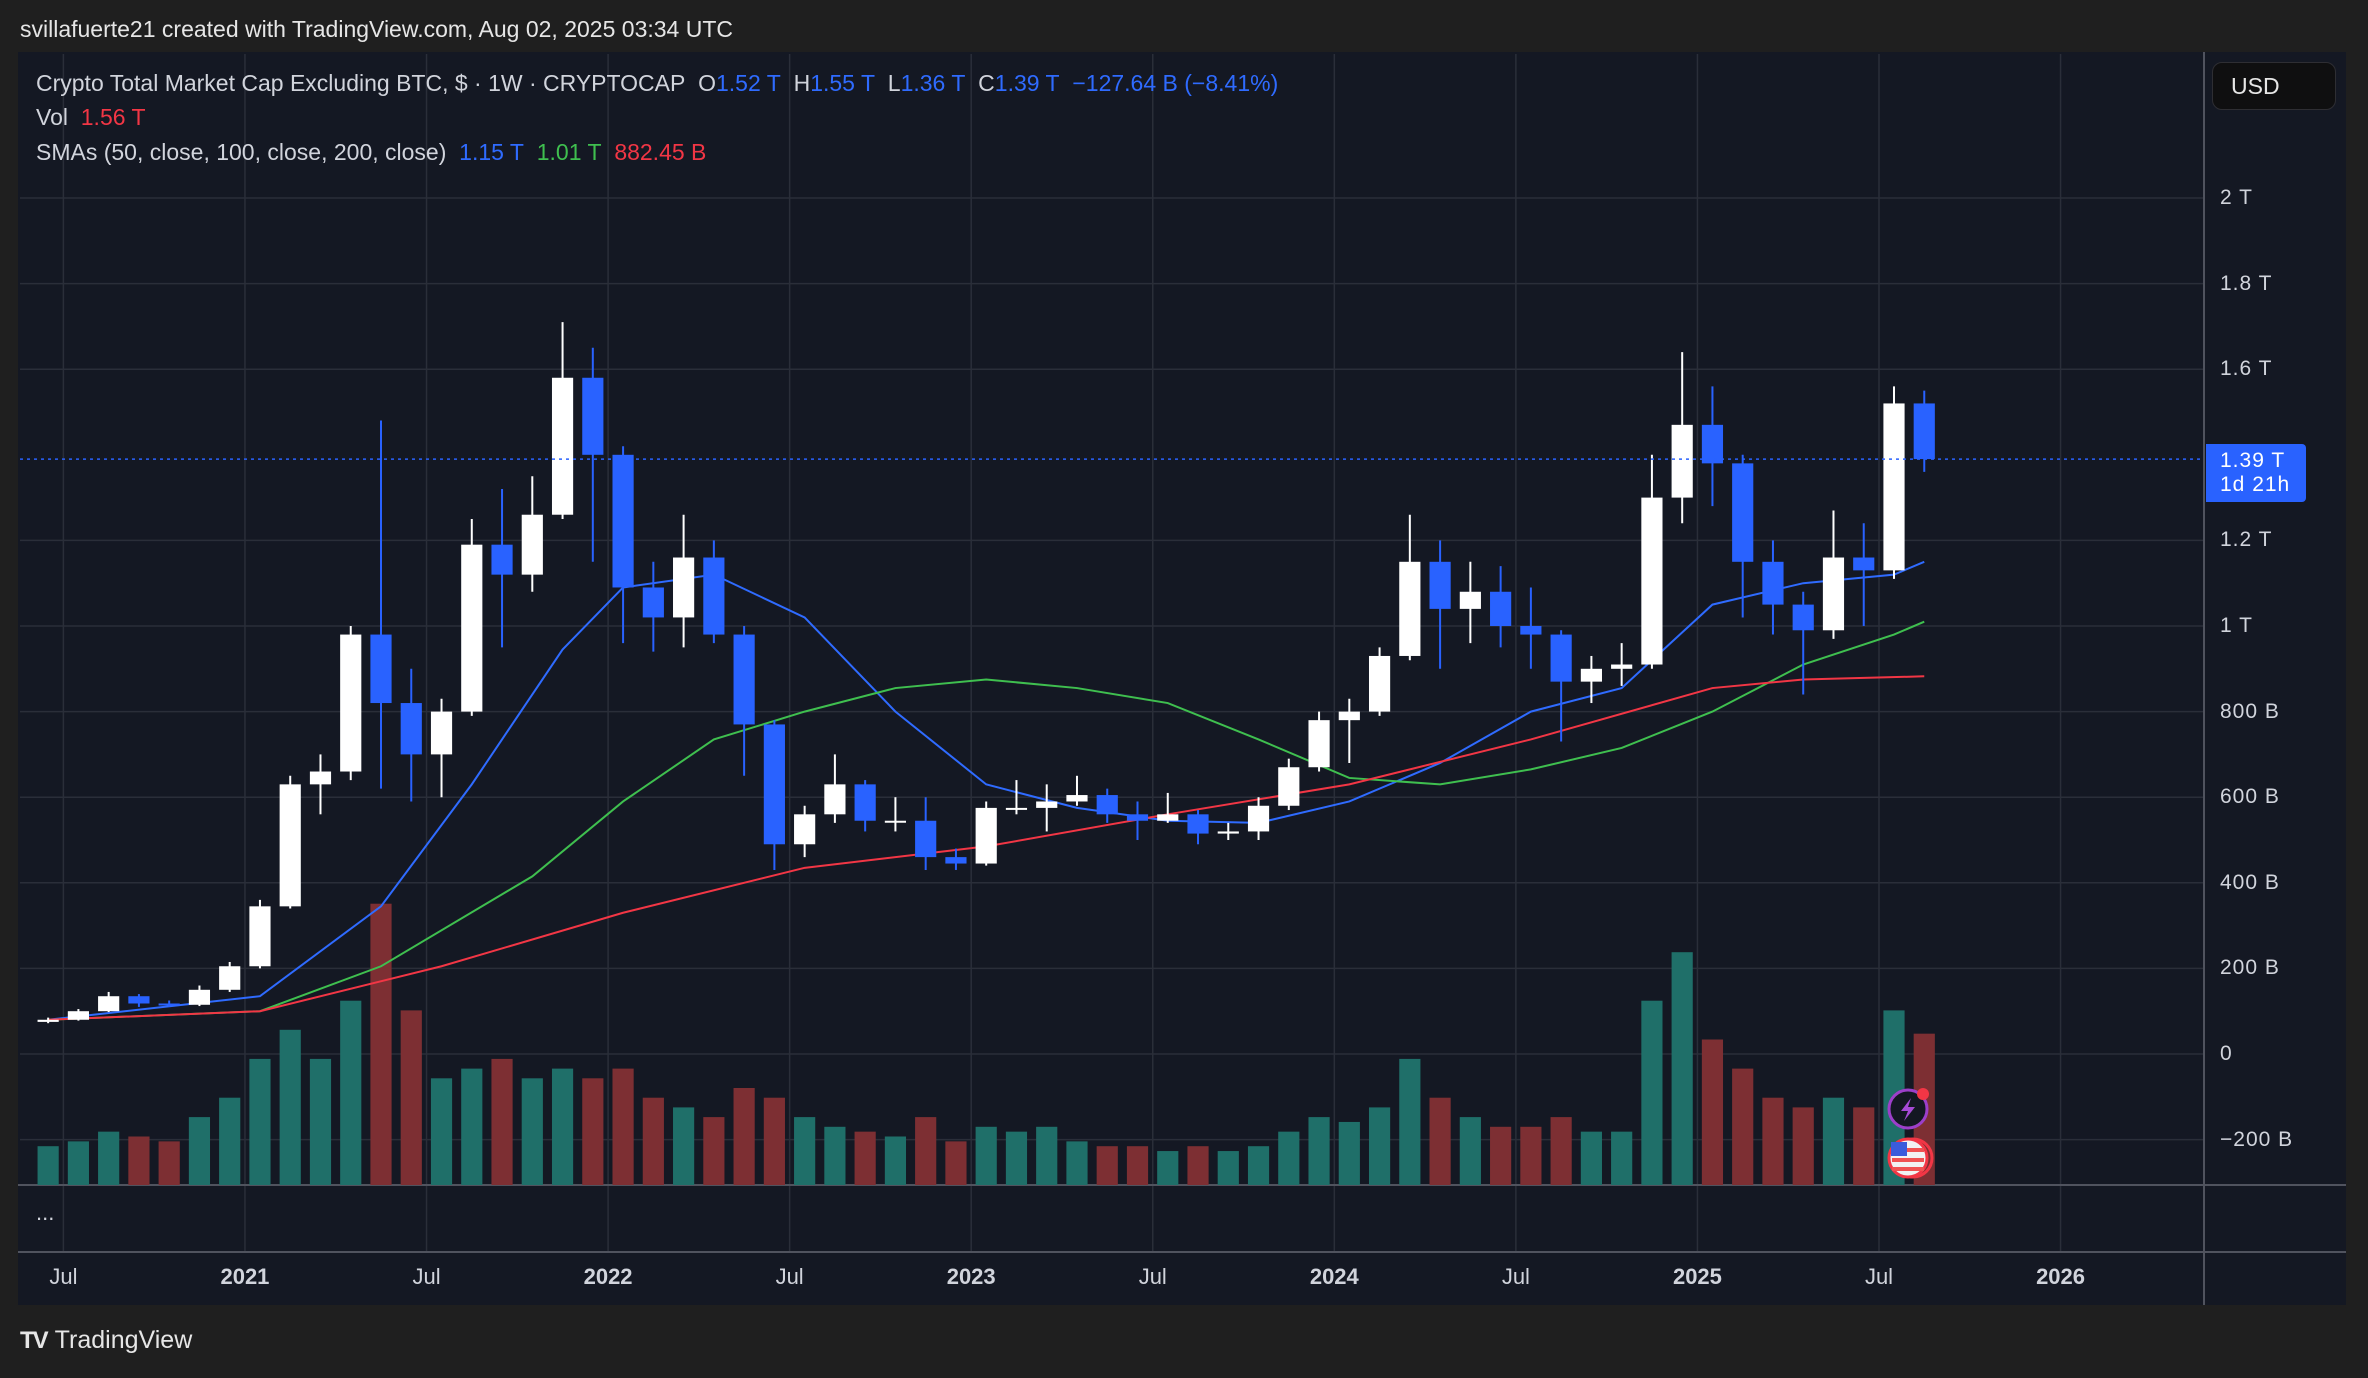 The height and width of the screenshot is (1378, 2368). I want to click on price-tick-label: 1.2 T, so click(2246, 540).